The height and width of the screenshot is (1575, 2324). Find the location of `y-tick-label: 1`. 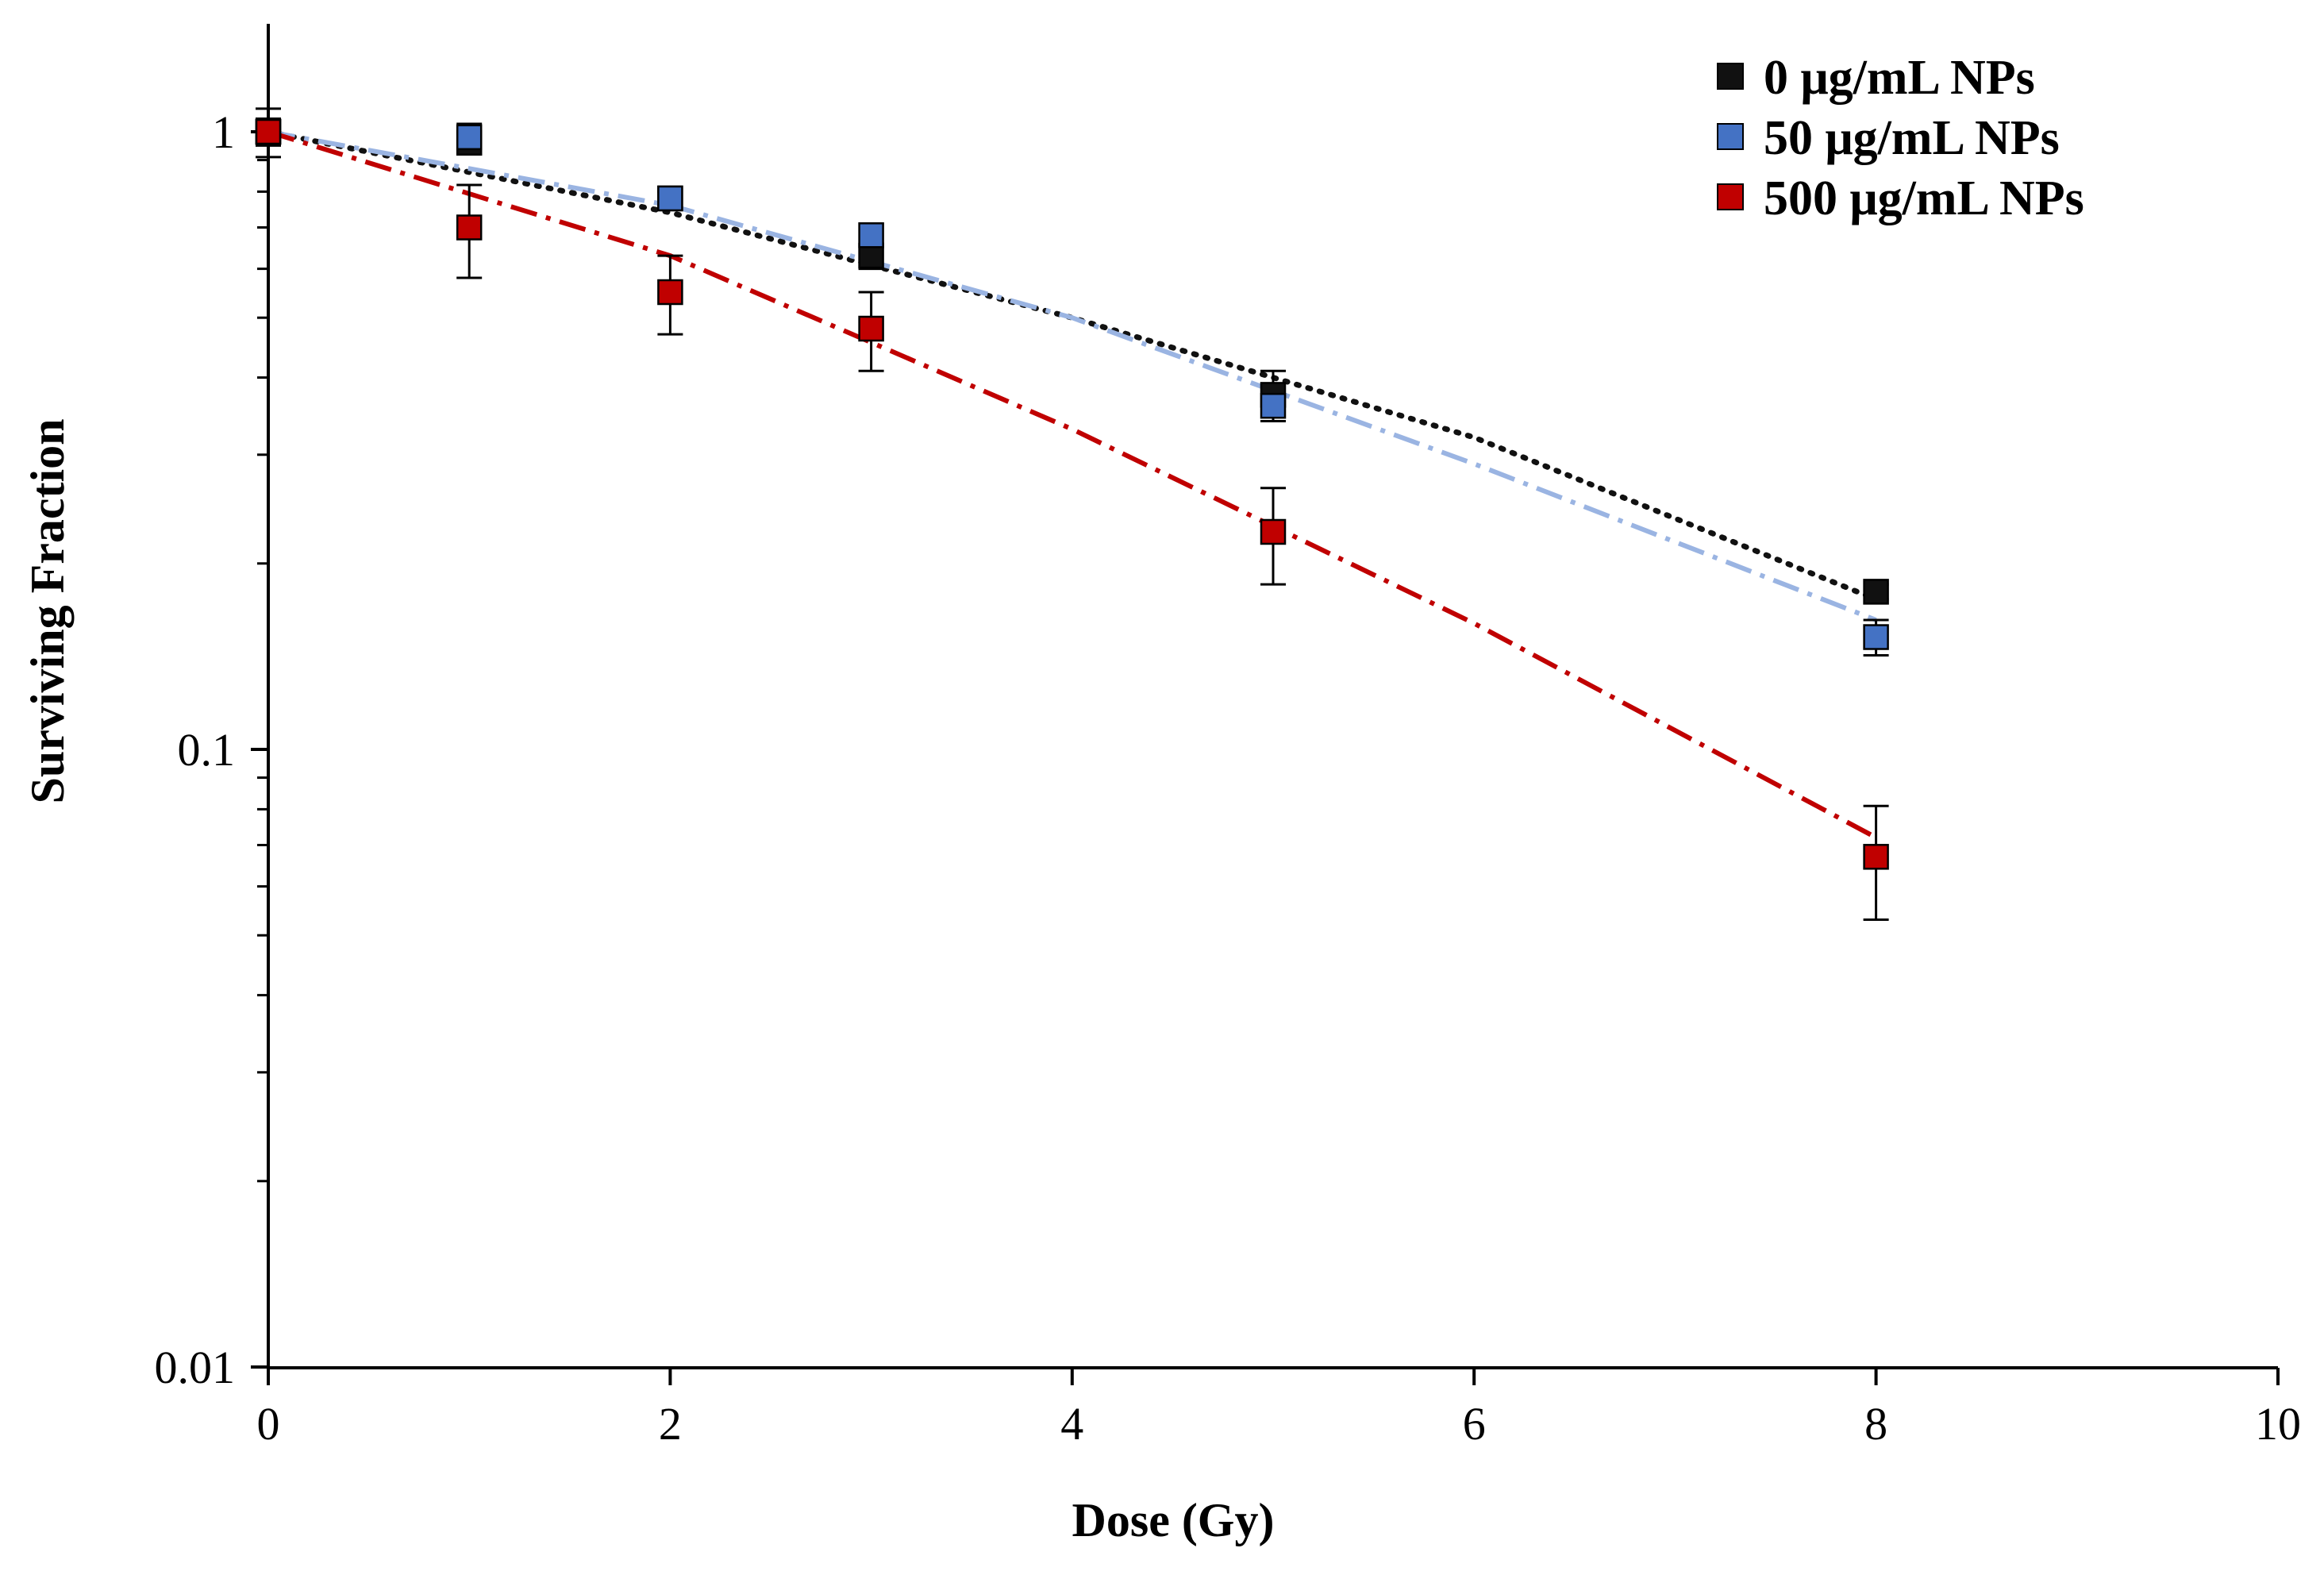

y-tick-label: 1 is located at coordinates (223, 132).